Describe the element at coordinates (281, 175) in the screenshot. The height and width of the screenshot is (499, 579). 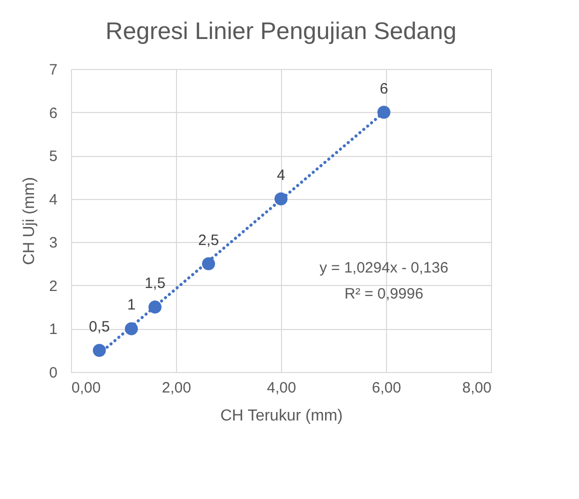
I see `data-label: 4` at that location.